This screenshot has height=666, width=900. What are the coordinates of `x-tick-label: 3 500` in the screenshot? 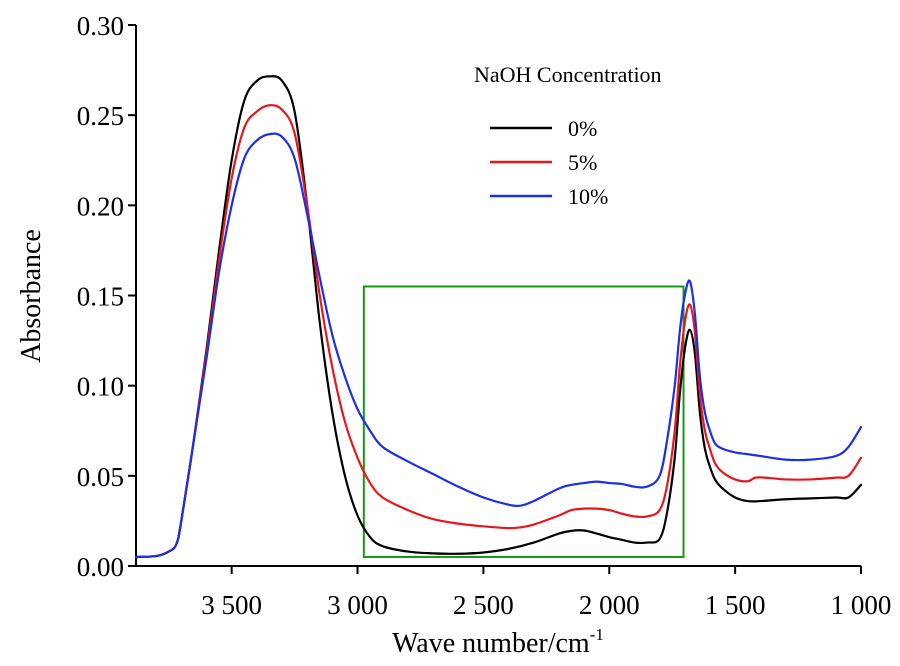 It's located at (231, 605).